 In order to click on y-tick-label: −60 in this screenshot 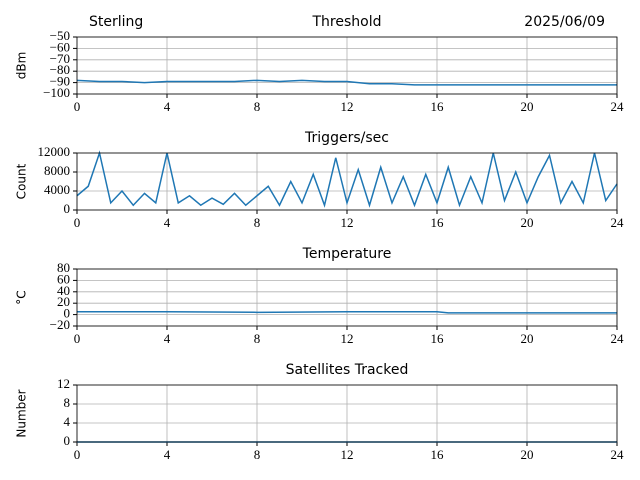, I will do `click(60, 46)`.